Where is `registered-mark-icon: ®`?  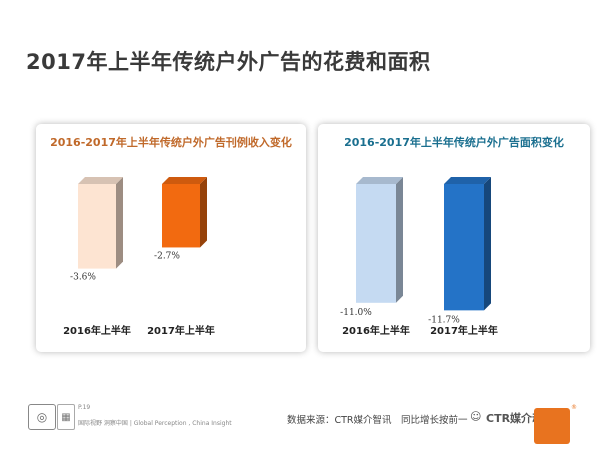
registered-mark-icon: ® is located at coordinates (574, 407).